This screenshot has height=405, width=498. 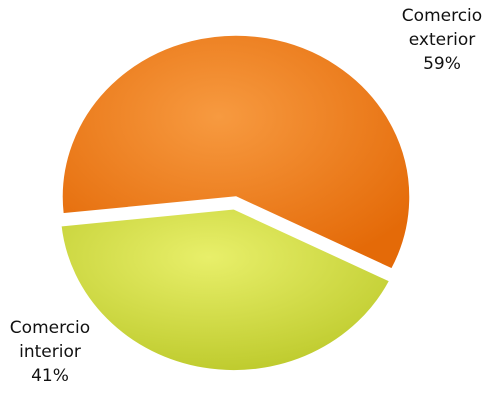 I want to click on slice-label: Comercio exterior 59%, so click(x=442, y=40).